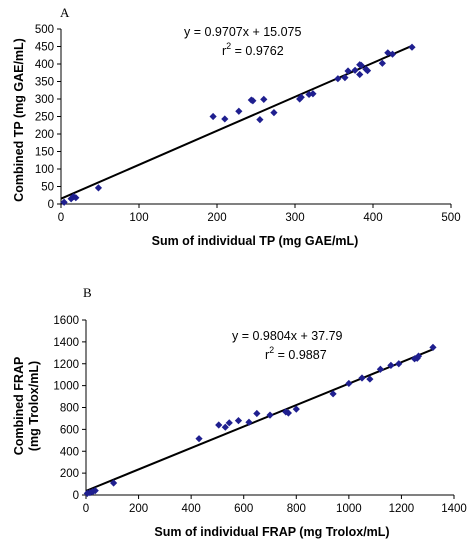 The height and width of the screenshot is (550, 470). I want to click on panel-b-x-tick-label: 1400, so click(454, 509).